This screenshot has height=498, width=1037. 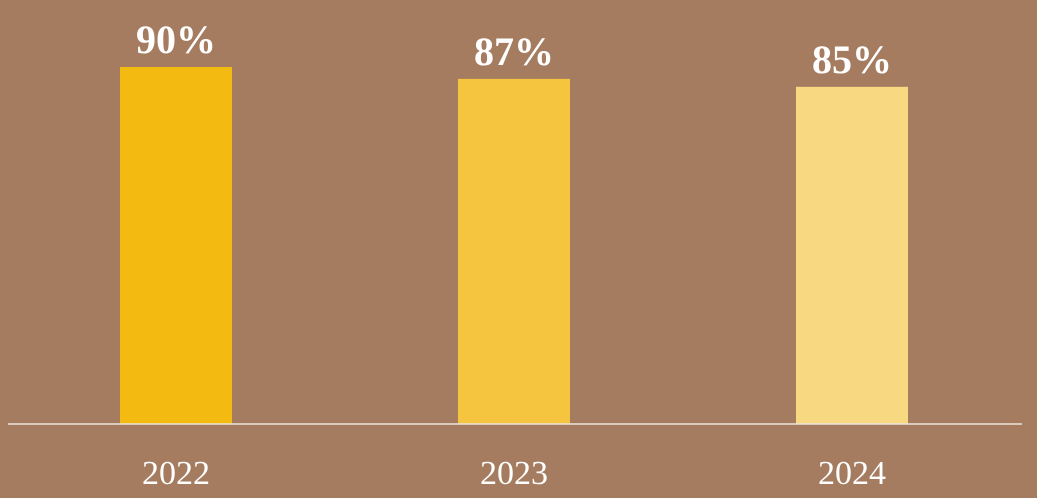 I want to click on x-tick-label: 2023, so click(x=514, y=473).